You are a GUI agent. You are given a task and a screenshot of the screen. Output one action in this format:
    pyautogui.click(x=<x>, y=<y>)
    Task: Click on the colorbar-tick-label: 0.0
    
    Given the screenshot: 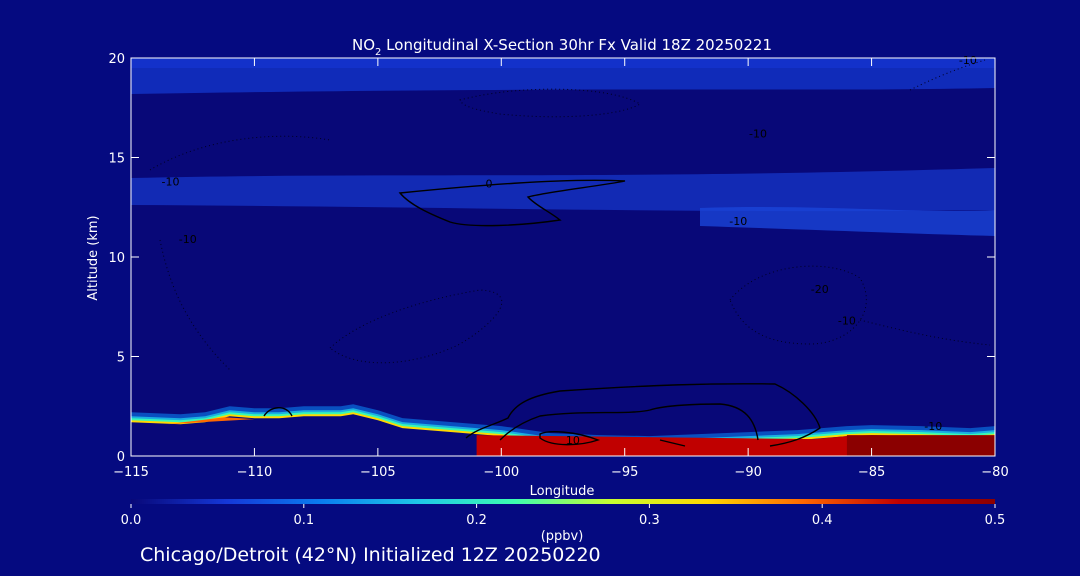 What is the action you would take?
    pyautogui.click(x=131, y=520)
    